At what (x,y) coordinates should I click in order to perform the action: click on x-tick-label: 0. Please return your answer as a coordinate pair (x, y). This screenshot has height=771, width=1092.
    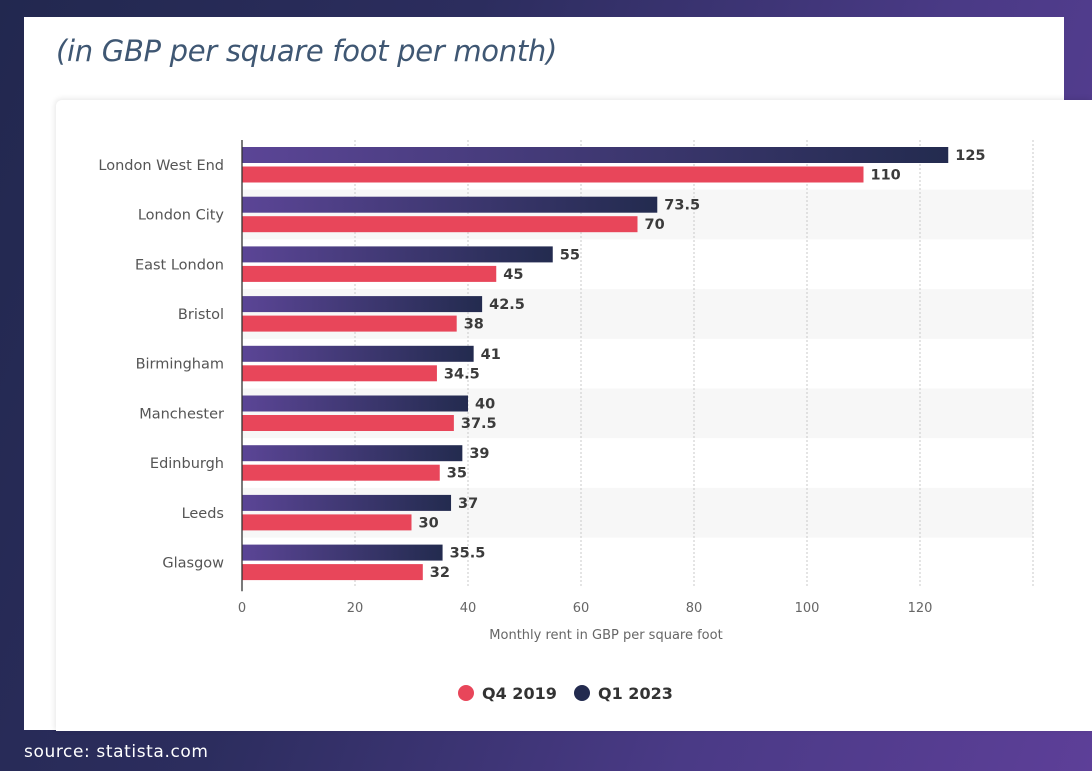
    Looking at the image, I should click on (242, 608).